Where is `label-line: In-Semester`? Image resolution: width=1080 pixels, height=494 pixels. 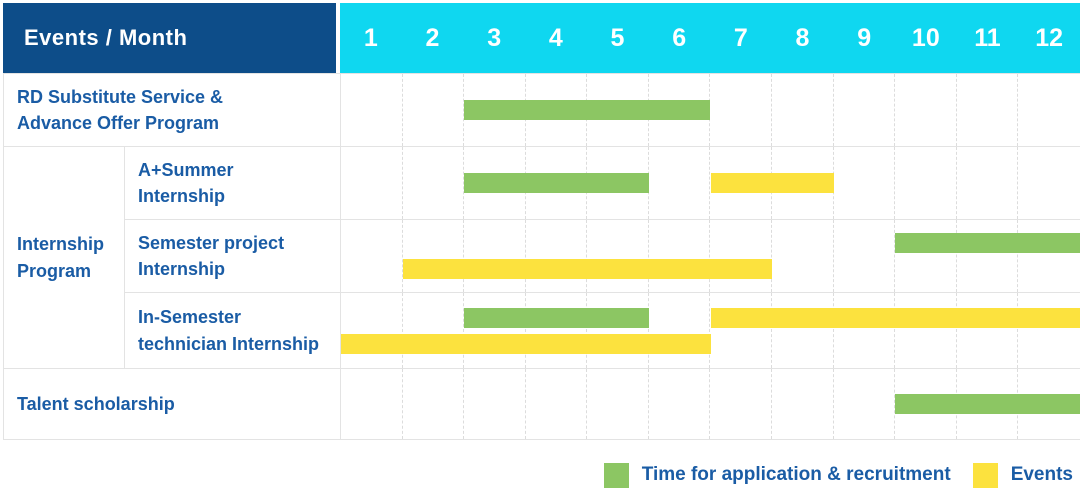 label-line: In-Semester is located at coordinates (190, 317).